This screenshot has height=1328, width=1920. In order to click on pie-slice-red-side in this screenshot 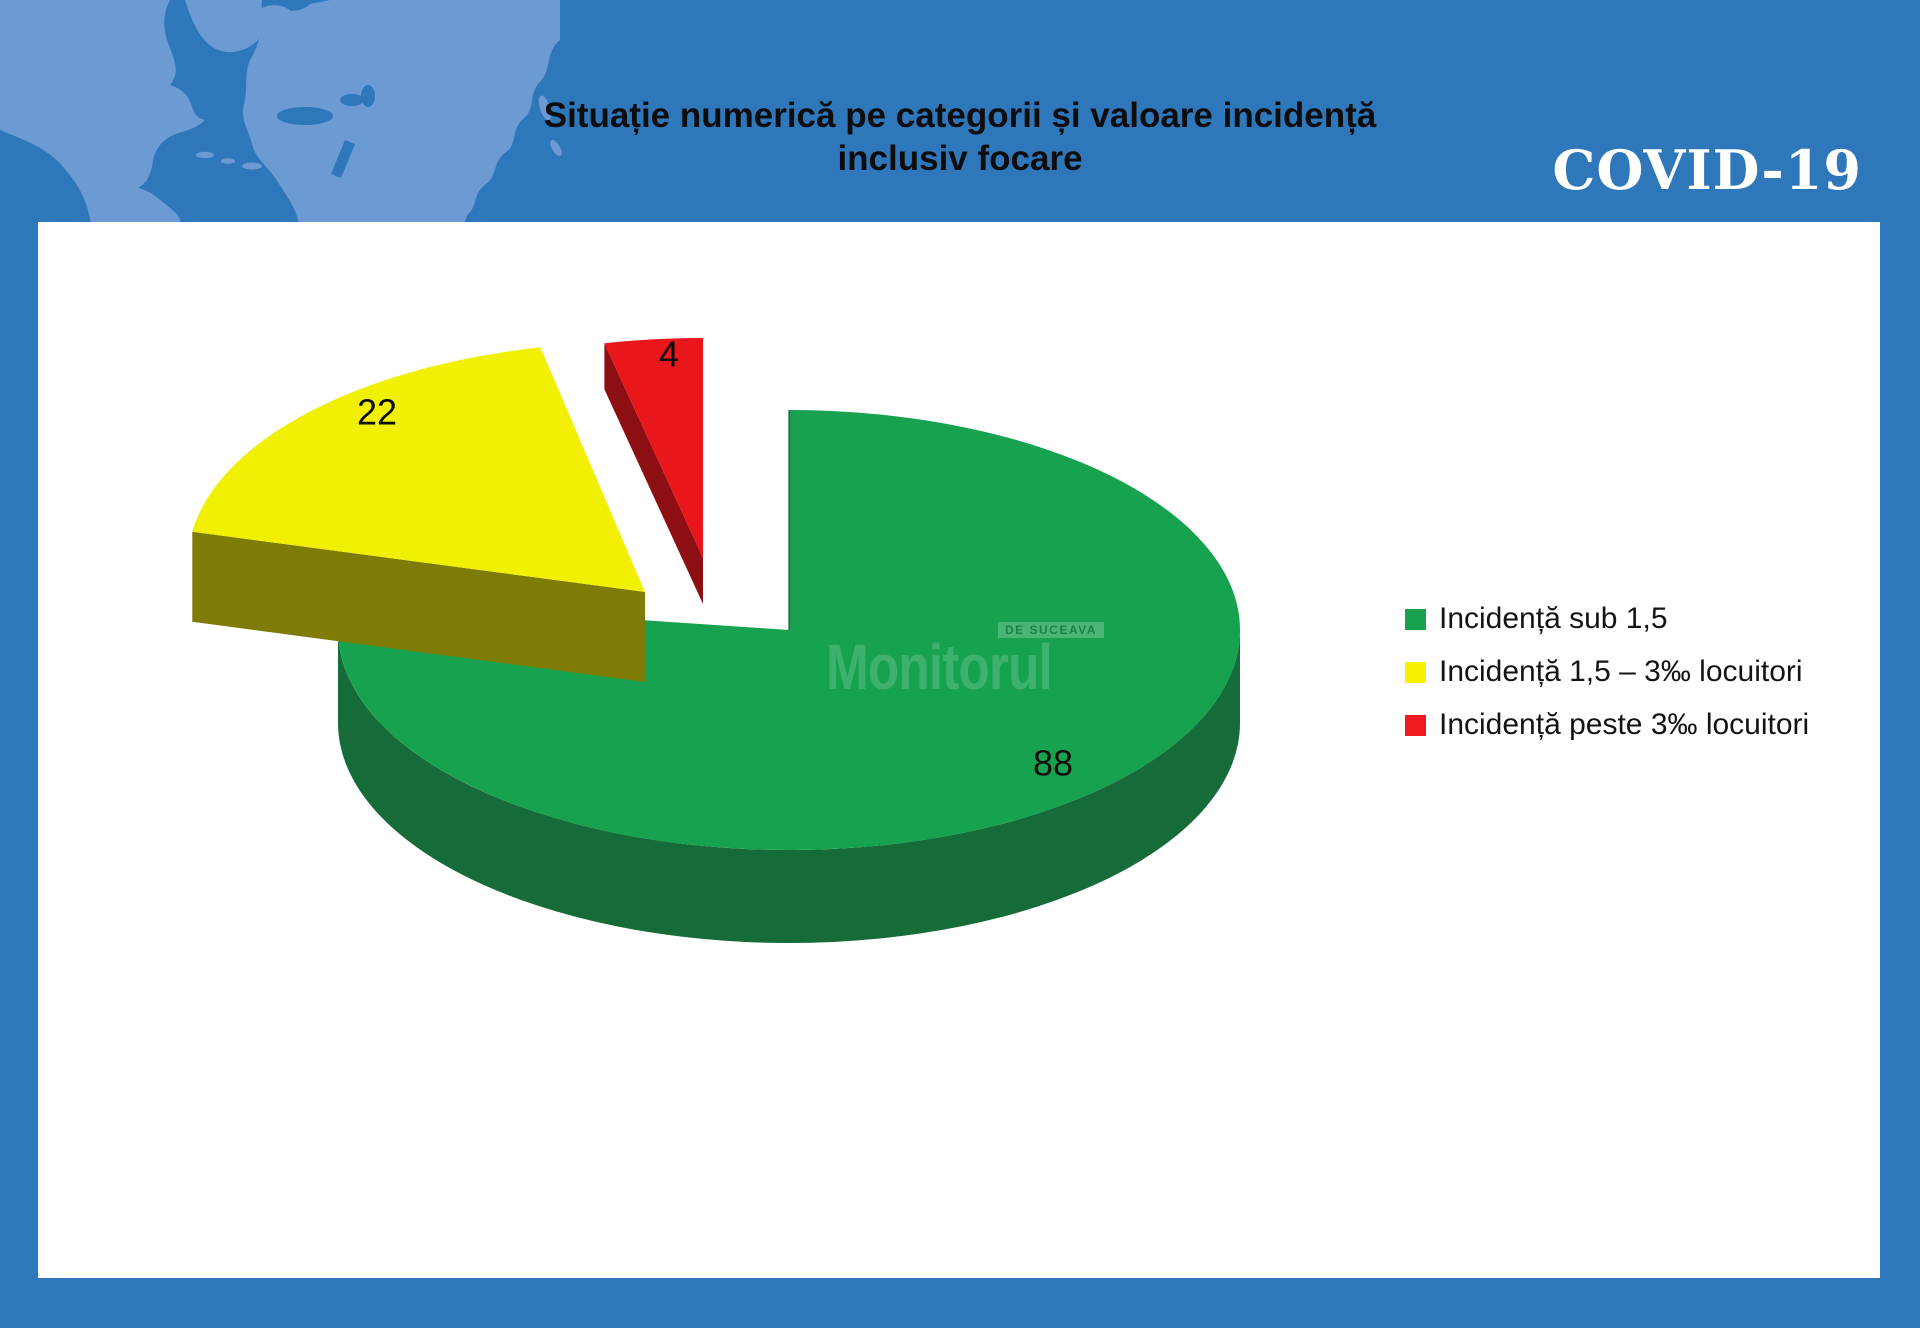, I will do `click(653, 473)`.